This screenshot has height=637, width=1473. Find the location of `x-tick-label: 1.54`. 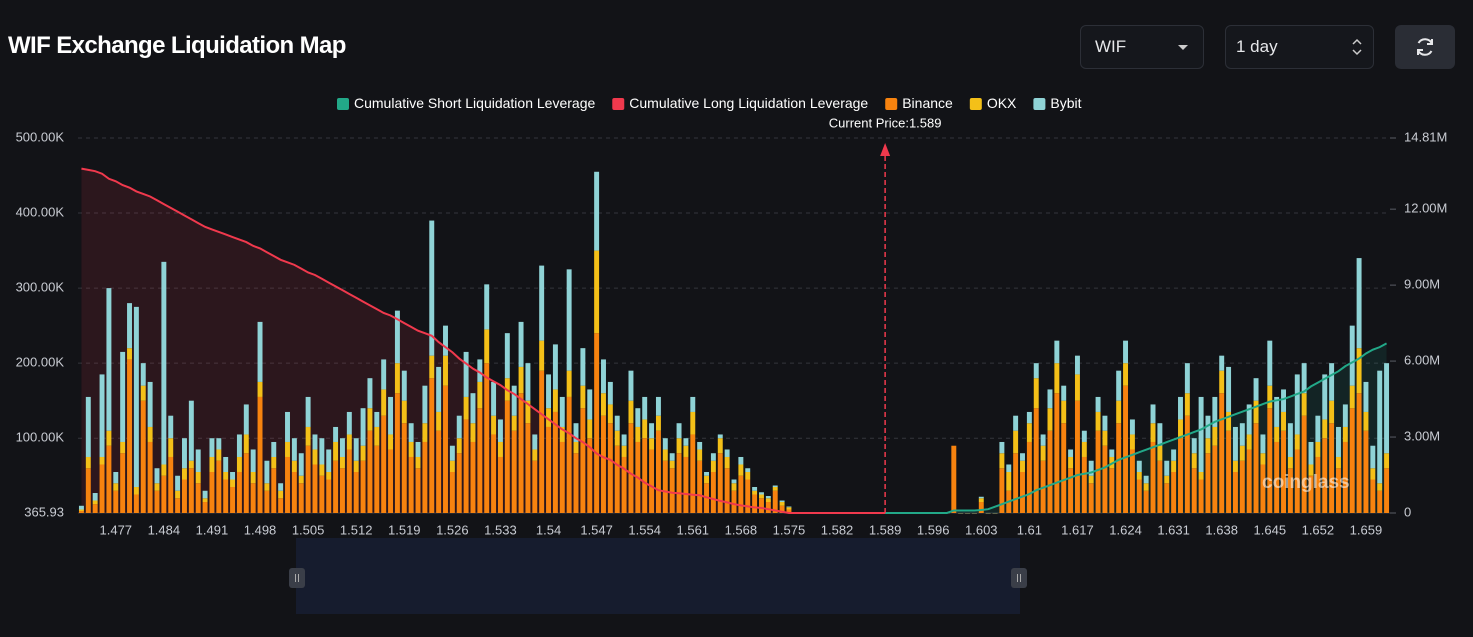

x-tick-label: 1.54 is located at coordinates (548, 529).